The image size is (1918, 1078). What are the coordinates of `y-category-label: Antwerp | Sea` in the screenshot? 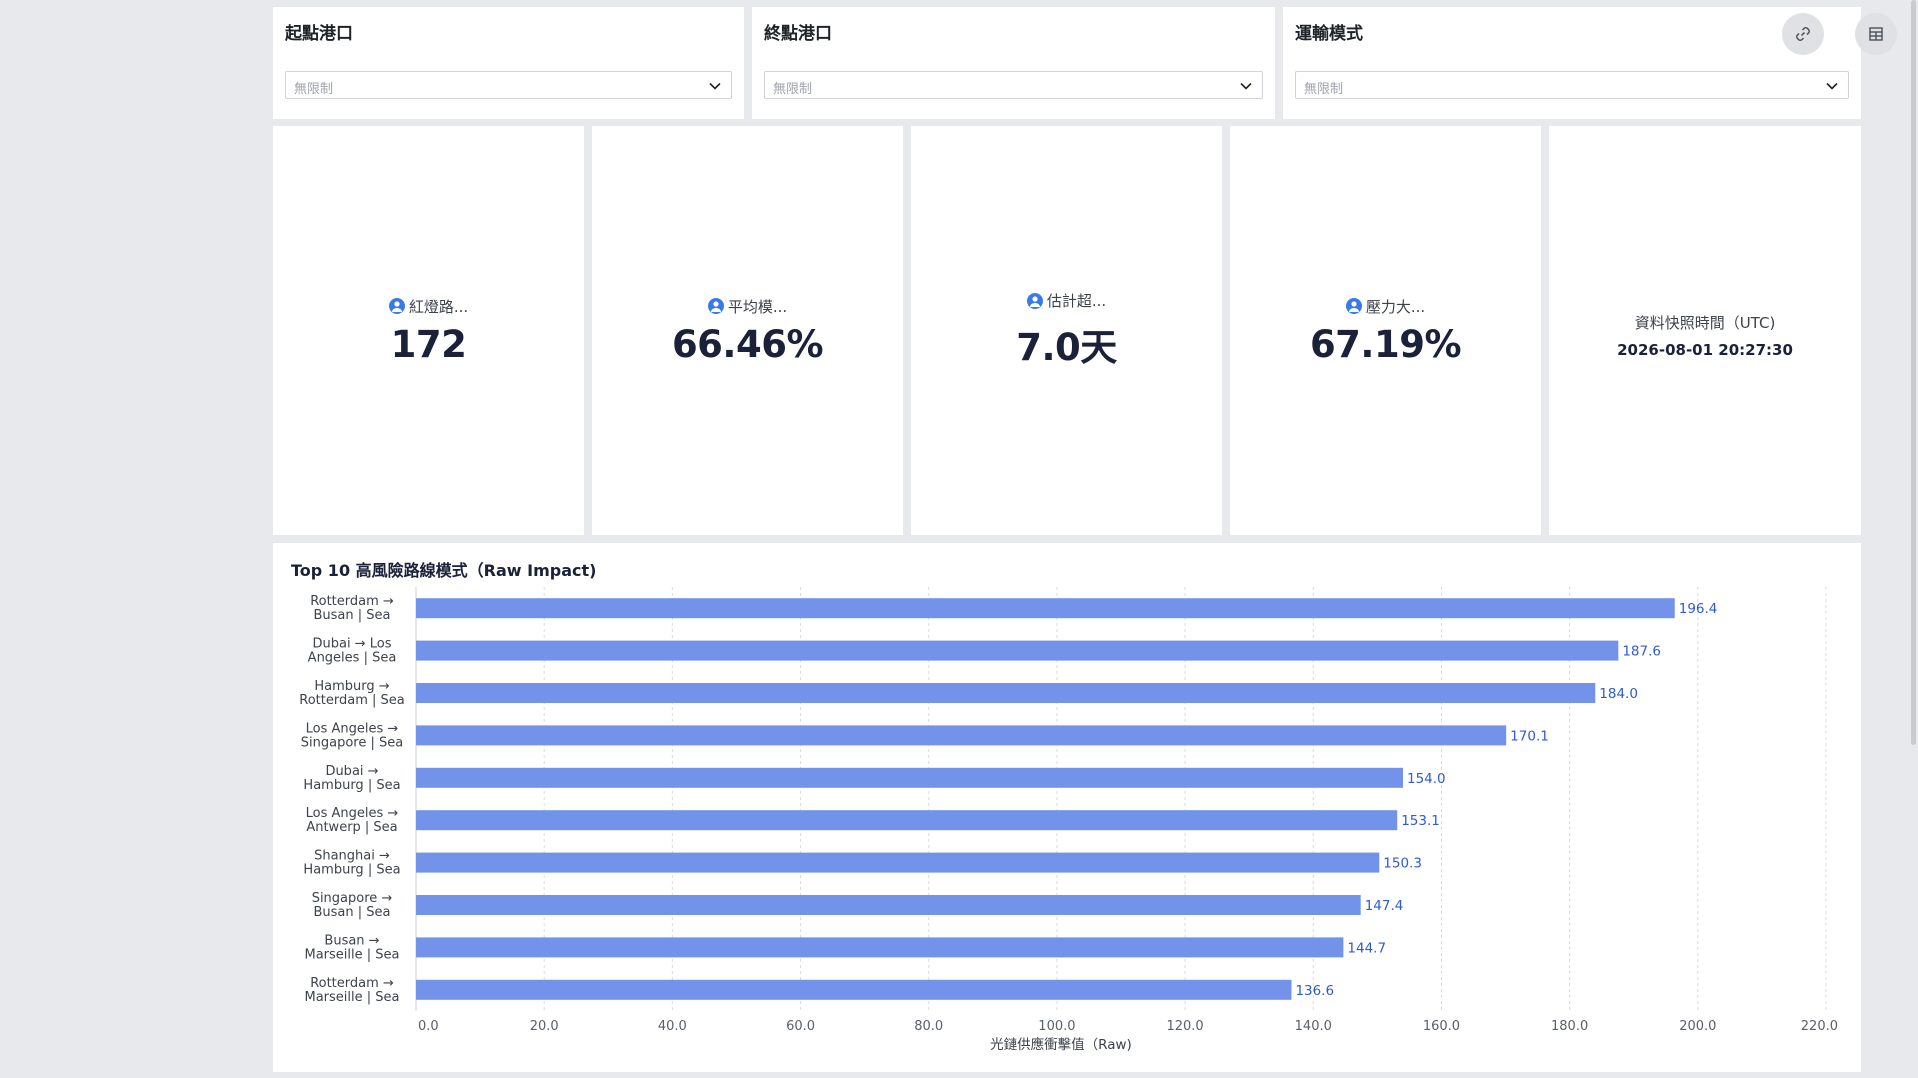 It's located at (351, 827).